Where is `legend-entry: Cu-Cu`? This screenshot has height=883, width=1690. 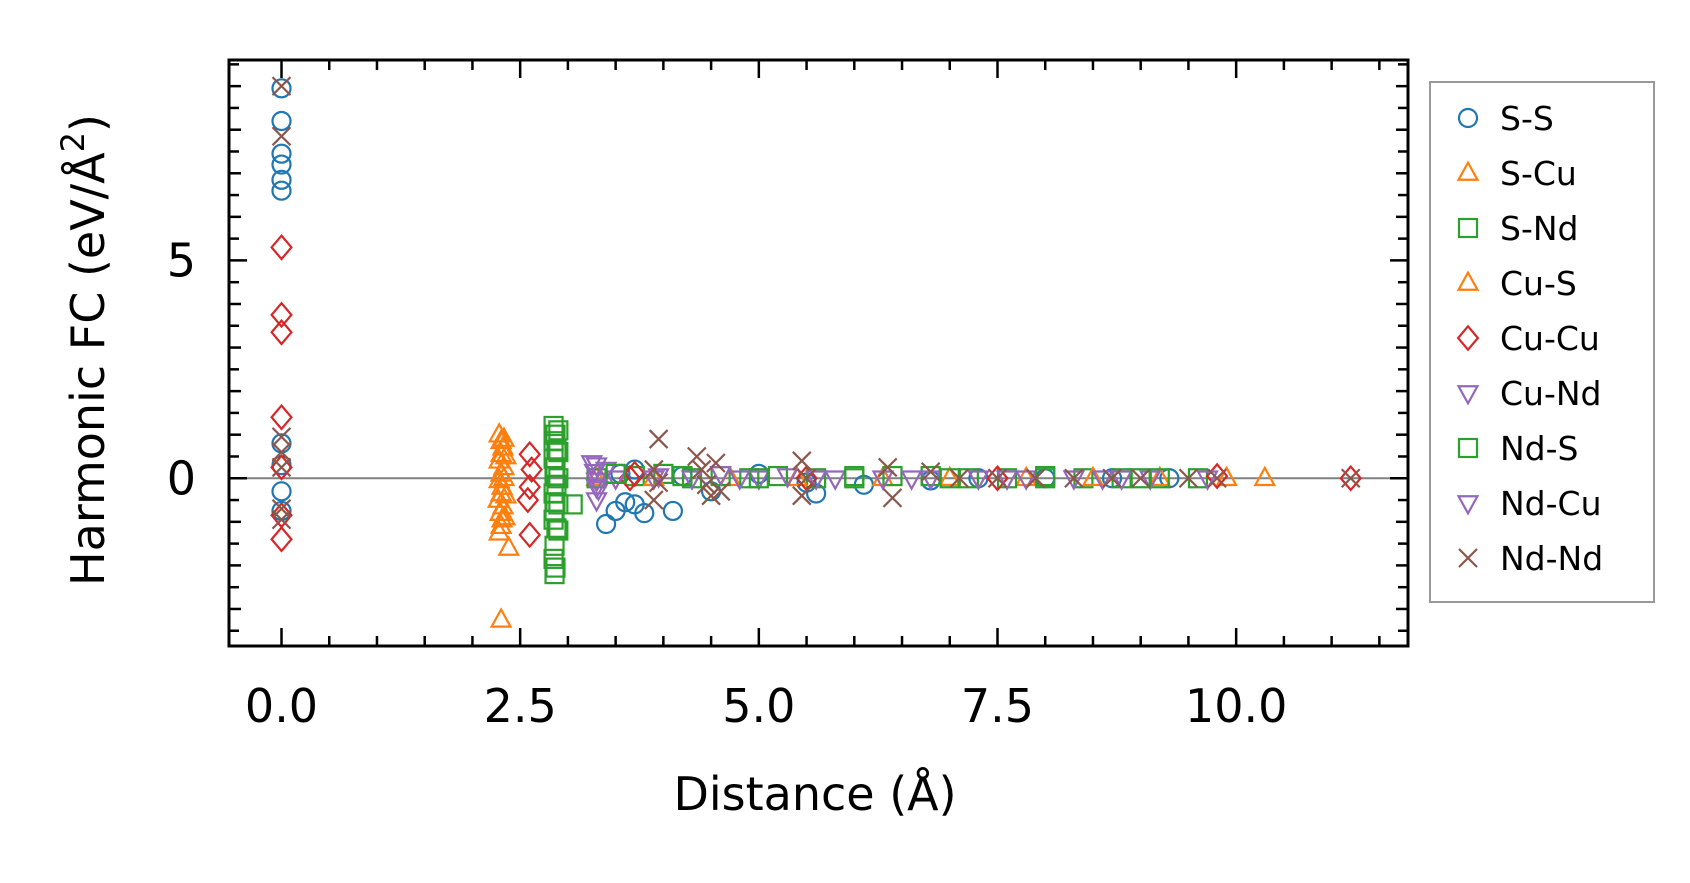
legend-entry: Cu-Cu is located at coordinates (1528, 338).